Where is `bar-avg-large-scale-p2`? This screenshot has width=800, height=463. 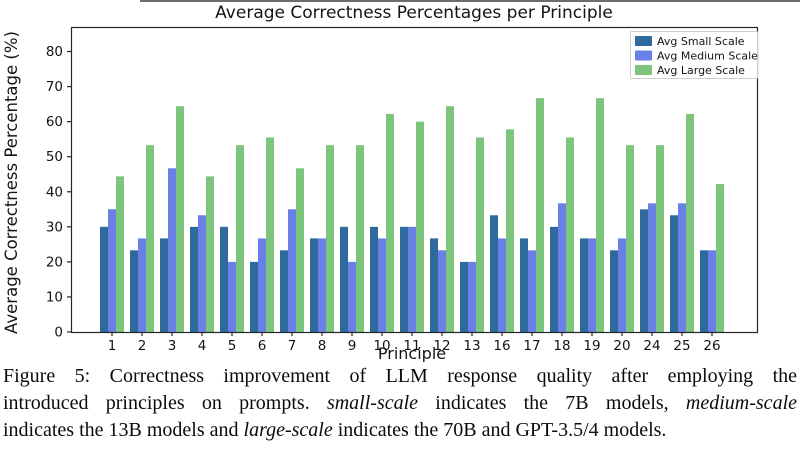 bar-avg-large-scale-p2 is located at coordinates (150, 238).